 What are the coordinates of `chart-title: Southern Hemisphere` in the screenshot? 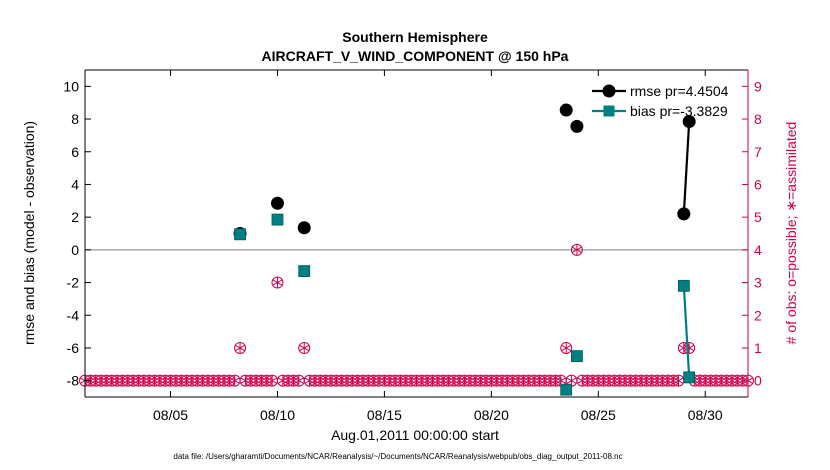 It's located at (415, 37).